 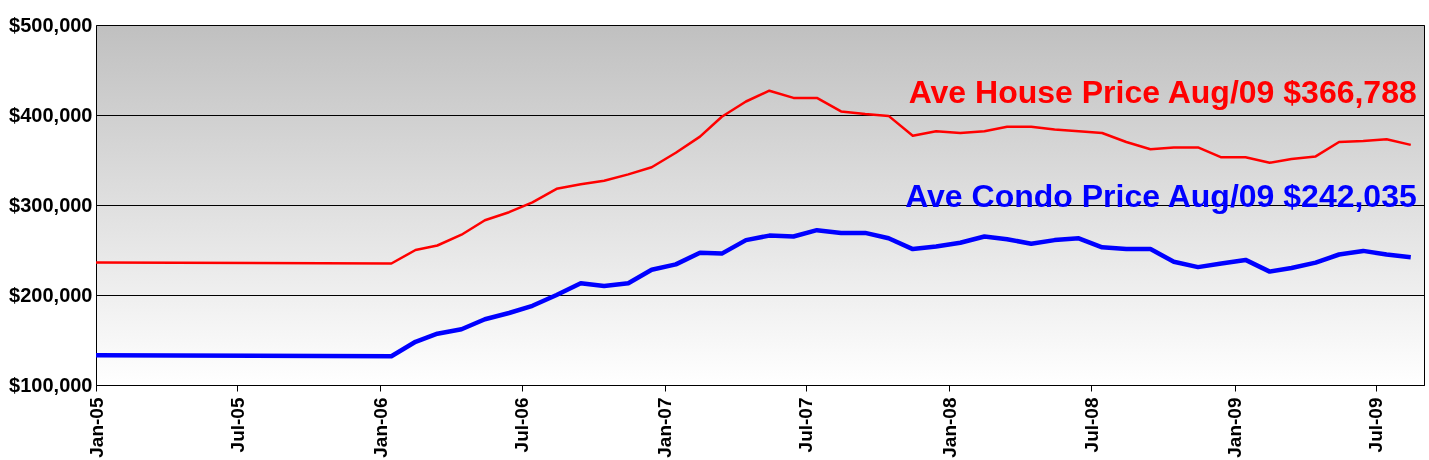 I want to click on y-tick-label: $400,000, so click(x=51, y=114).